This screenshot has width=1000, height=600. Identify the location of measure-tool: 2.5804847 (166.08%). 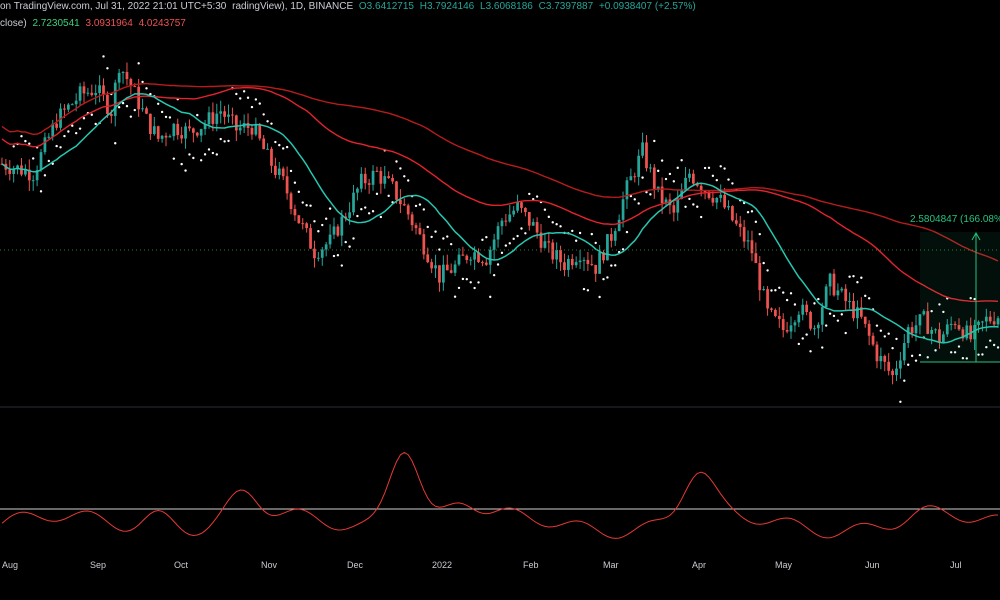
(955, 288).